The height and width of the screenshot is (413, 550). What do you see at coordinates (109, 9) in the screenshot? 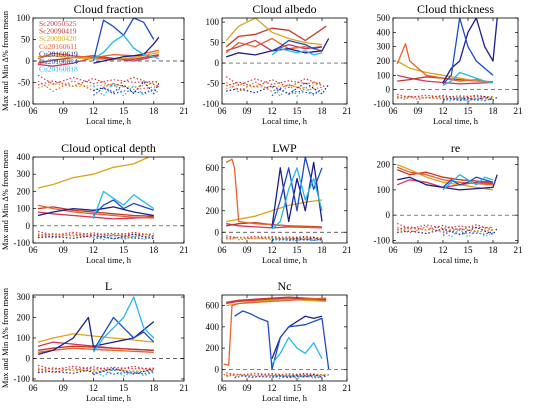
I see `panel-title: Cloud fraction` at bounding box center [109, 9].